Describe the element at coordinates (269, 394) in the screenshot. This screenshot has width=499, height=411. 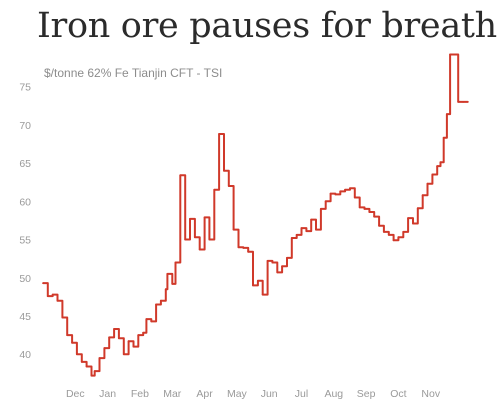
I see `x-tick-label: Jun` at that location.